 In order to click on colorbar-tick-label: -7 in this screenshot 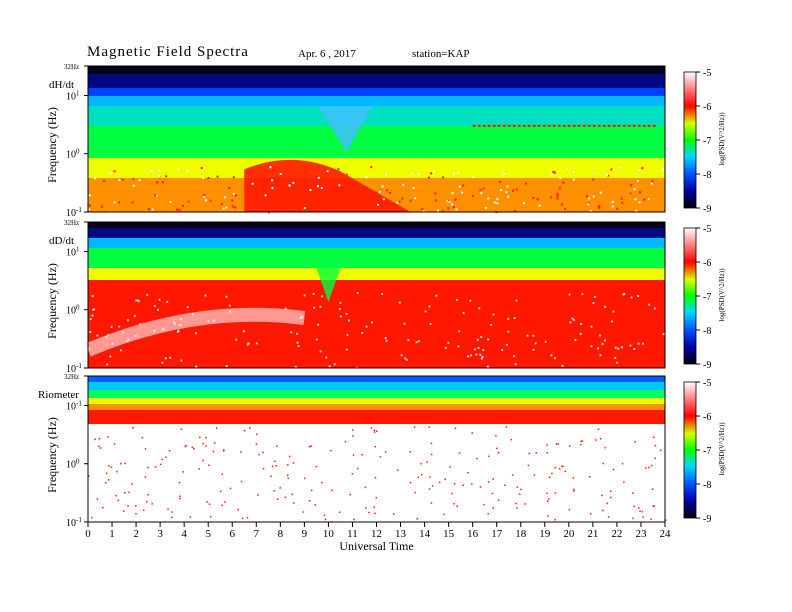, I will do `click(707, 451)`.